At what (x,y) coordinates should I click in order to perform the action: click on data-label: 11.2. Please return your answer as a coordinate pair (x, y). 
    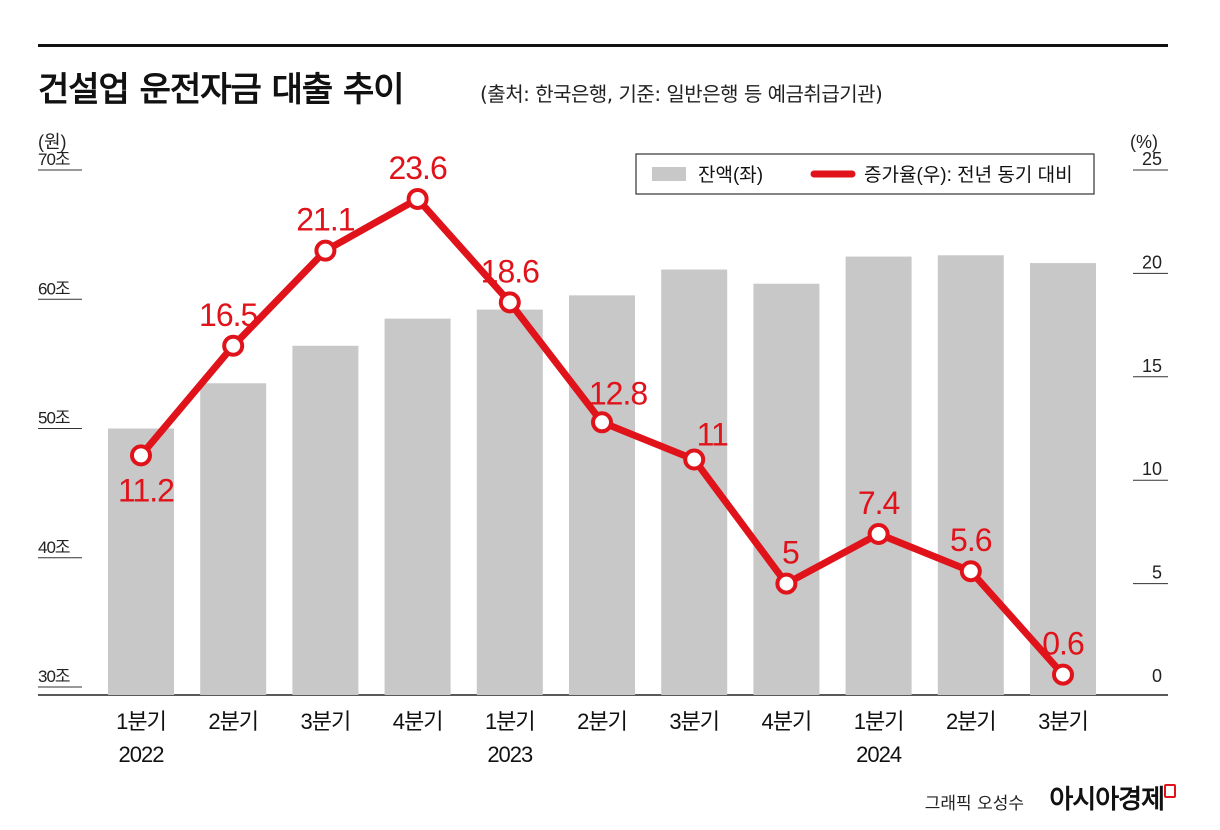
    Looking at the image, I should click on (146, 490).